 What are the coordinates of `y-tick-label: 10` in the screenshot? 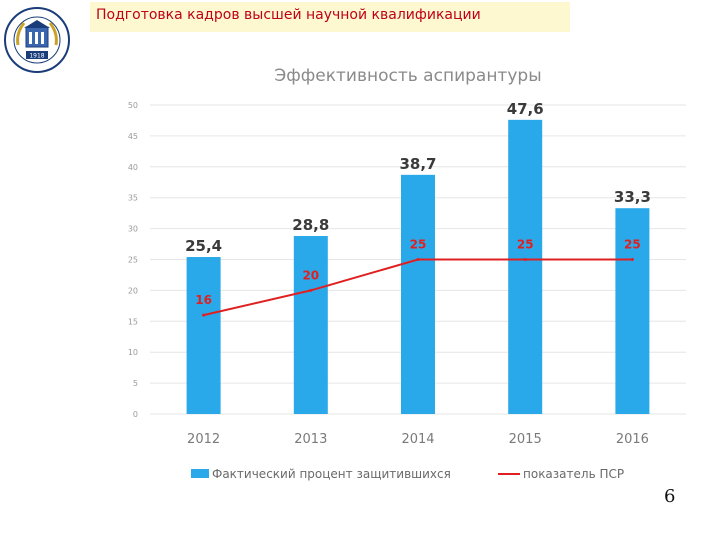 It's located at (133, 352).